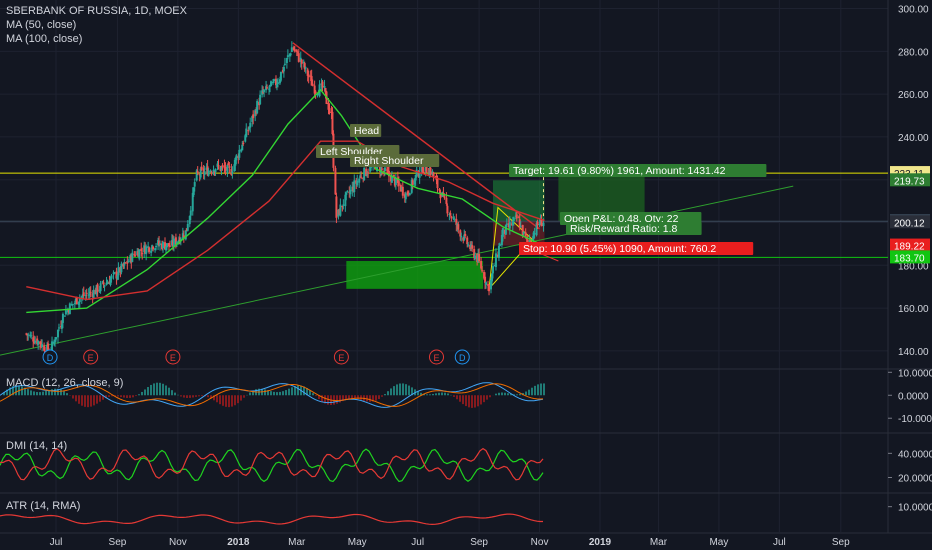 Image resolution: width=932 pixels, height=550 pixels. I want to click on support-zone, so click(415, 275).